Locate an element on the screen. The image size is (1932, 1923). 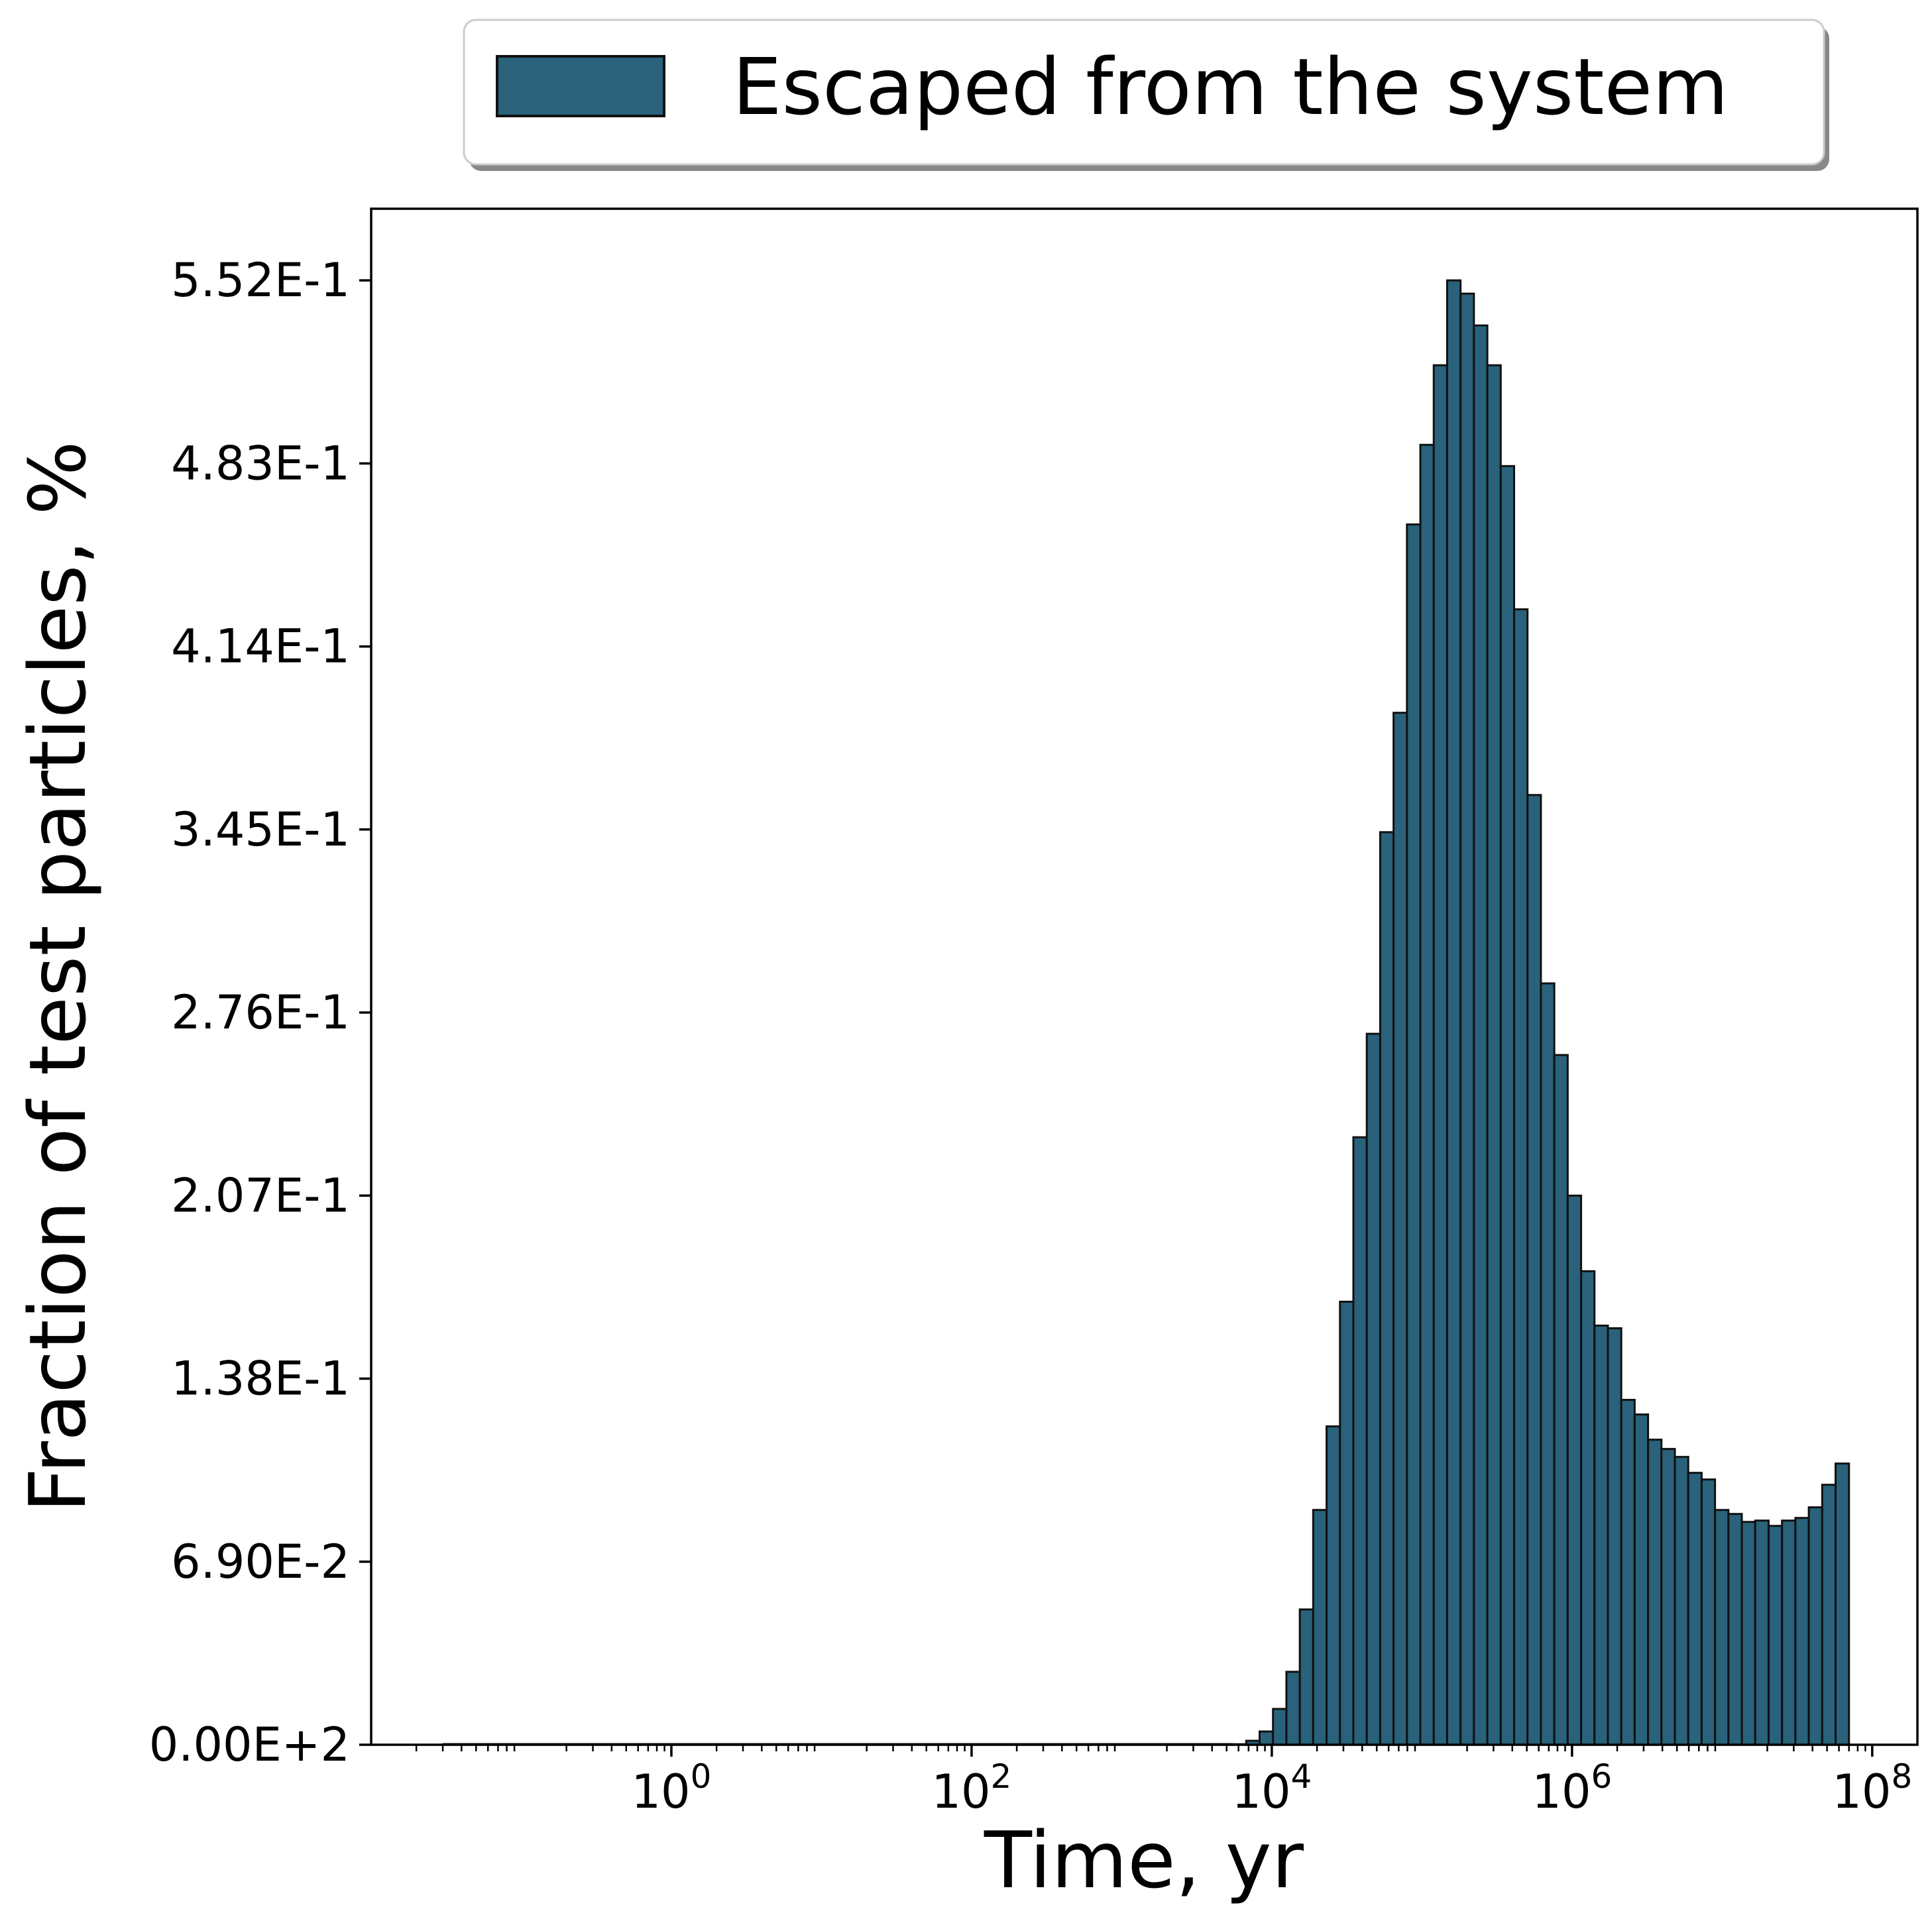
y-tick-label: 4.14E-1 is located at coordinates (260, 647).